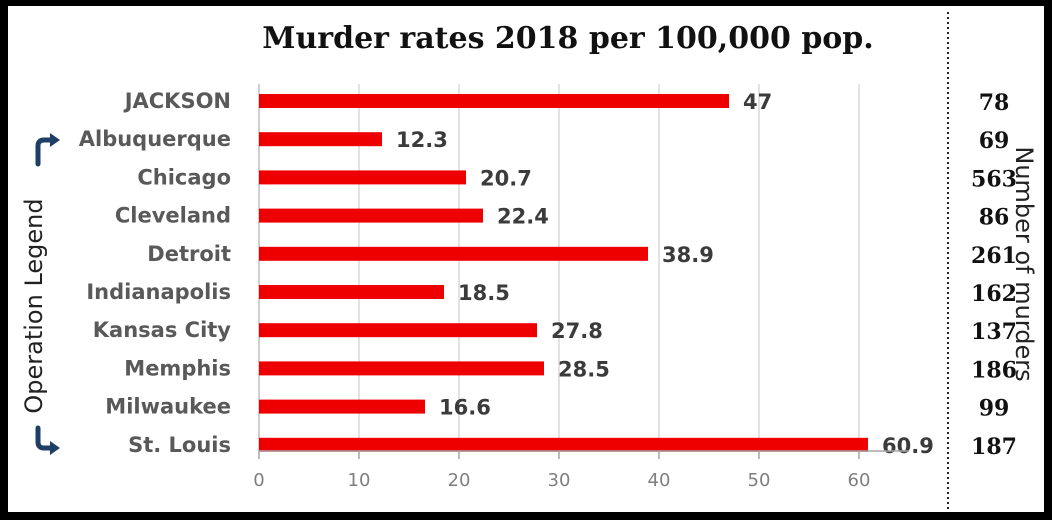 The image size is (1052, 520). Describe the element at coordinates (994, 447) in the screenshot. I see `murder-count: 187` at that location.